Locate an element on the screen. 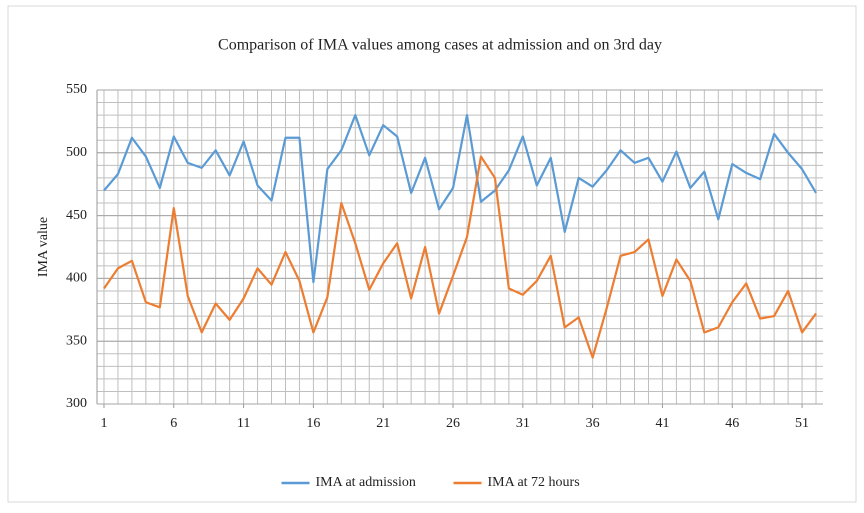  x-tick-label: 21 is located at coordinates (383, 423).